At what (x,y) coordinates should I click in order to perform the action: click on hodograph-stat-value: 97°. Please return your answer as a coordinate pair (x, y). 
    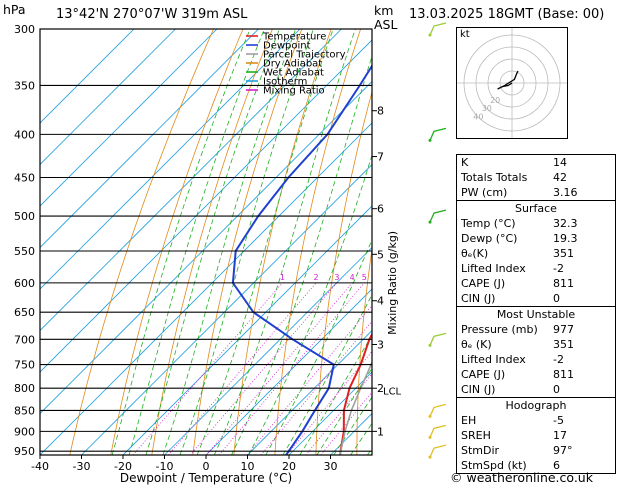
    Looking at the image, I should click on (563, 450).